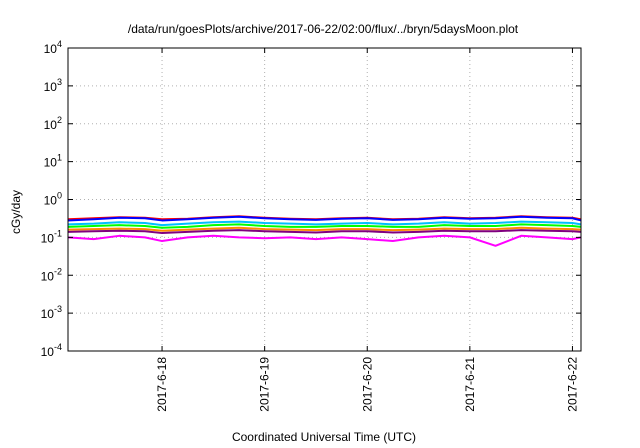 The image size is (640, 448). What do you see at coordinates (324, 437) in the screenshot?
I see `x-axis-label: Coordinated Universal Time (UTC)` at bounding box center [324, 437].